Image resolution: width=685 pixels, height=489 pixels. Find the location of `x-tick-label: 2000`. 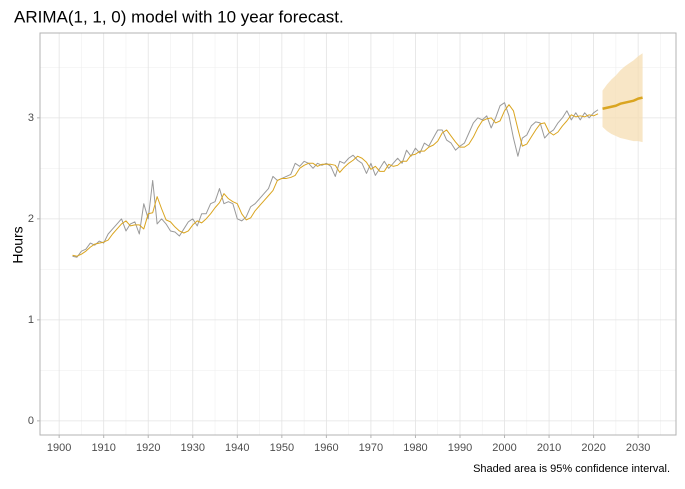

x-tick-label: 2000 is located at coordinates (504, 448).